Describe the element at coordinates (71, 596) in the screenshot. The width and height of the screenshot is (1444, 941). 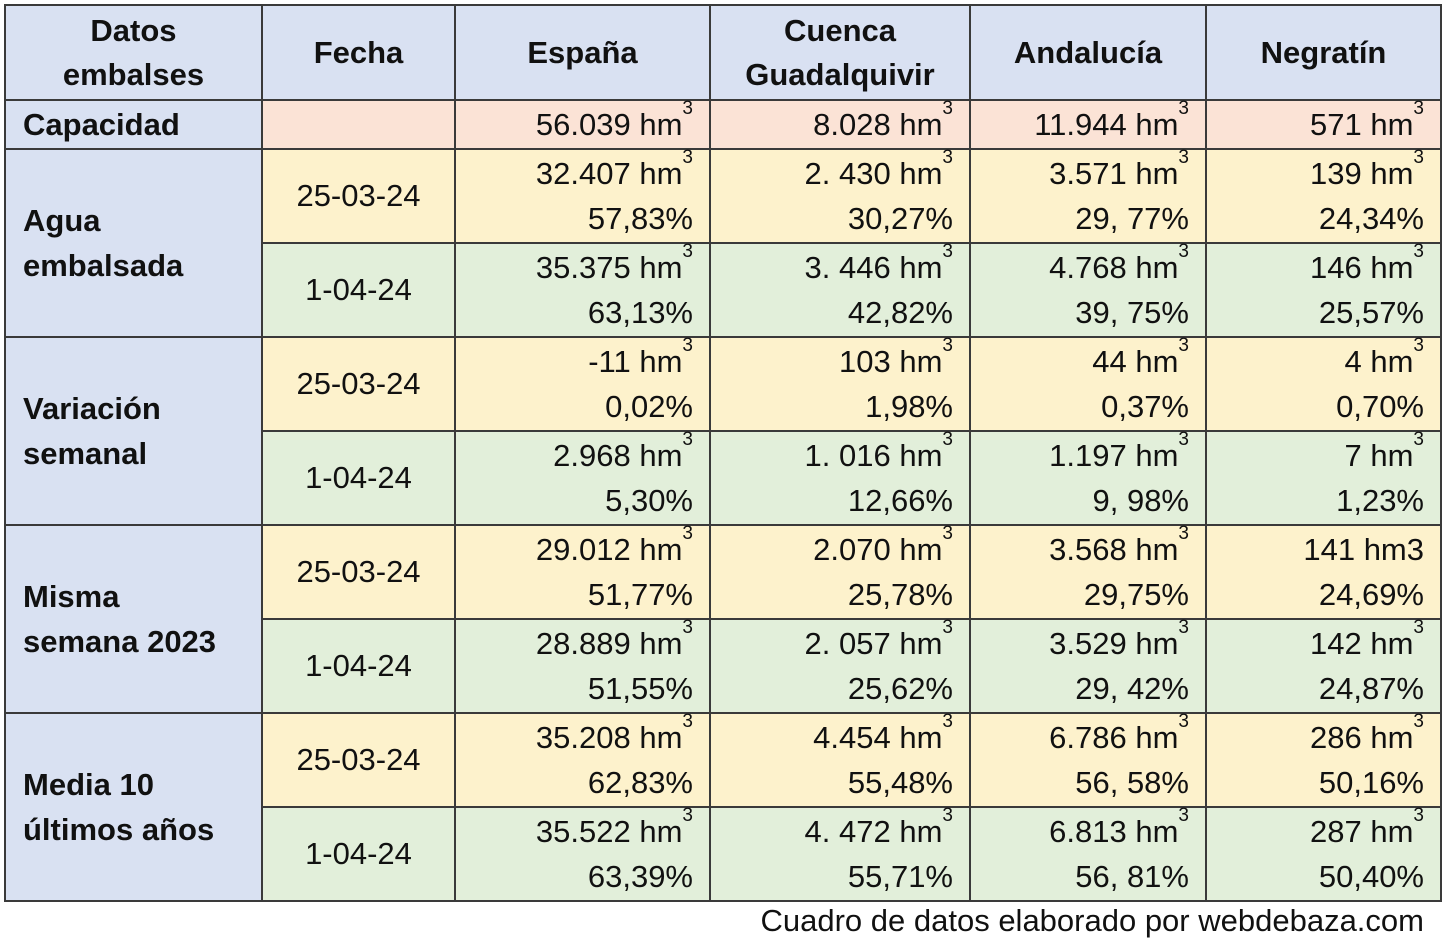
I see `row-group-label-line: Misma` at that location.